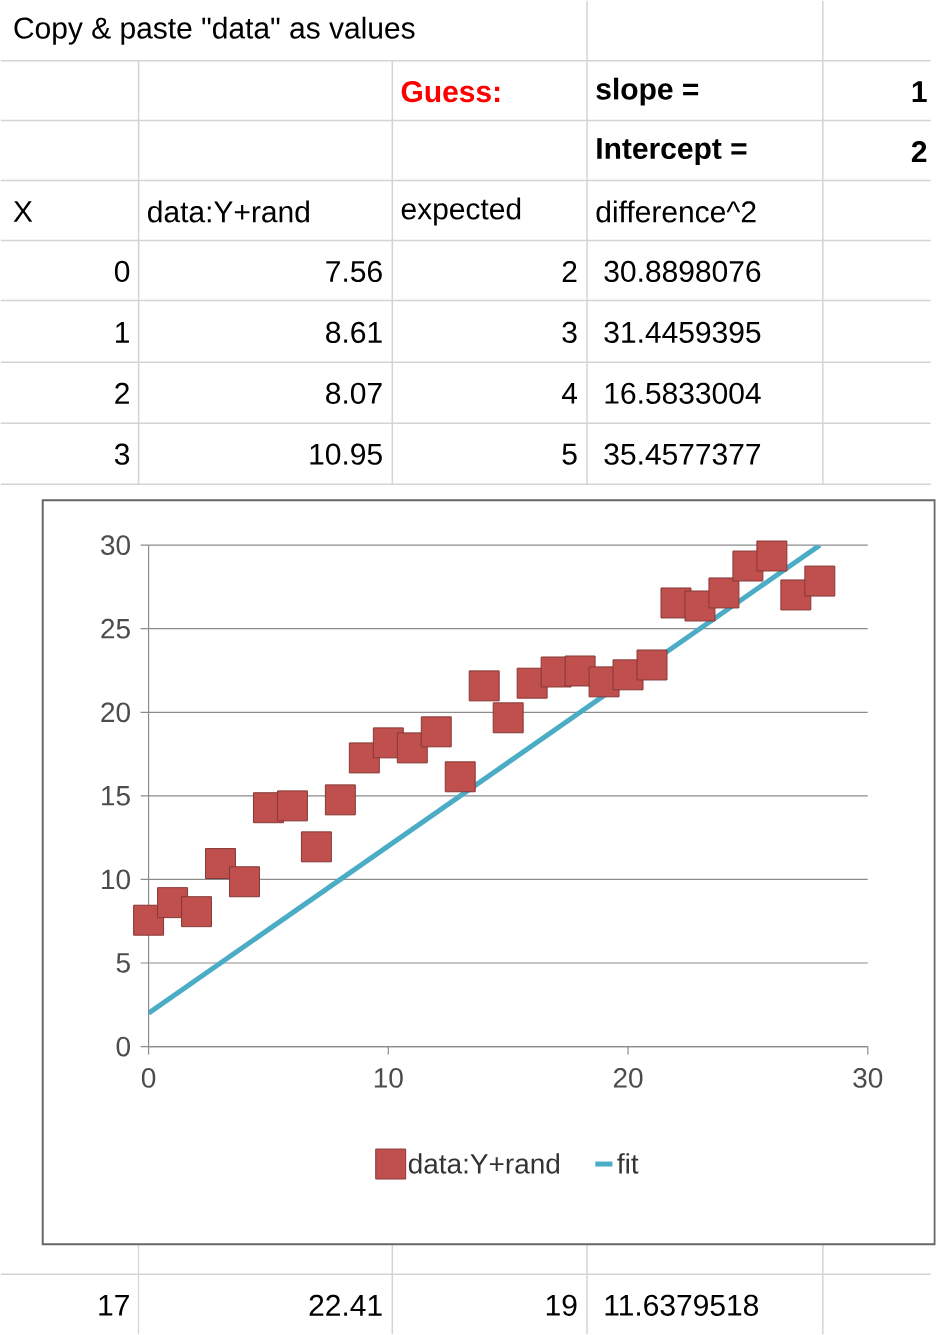 This screenshot has width=936, height=1335. What do you see at coordinates (461, 211) in the screenshot?
I see `text: expected` at bounding box center [461, 211].